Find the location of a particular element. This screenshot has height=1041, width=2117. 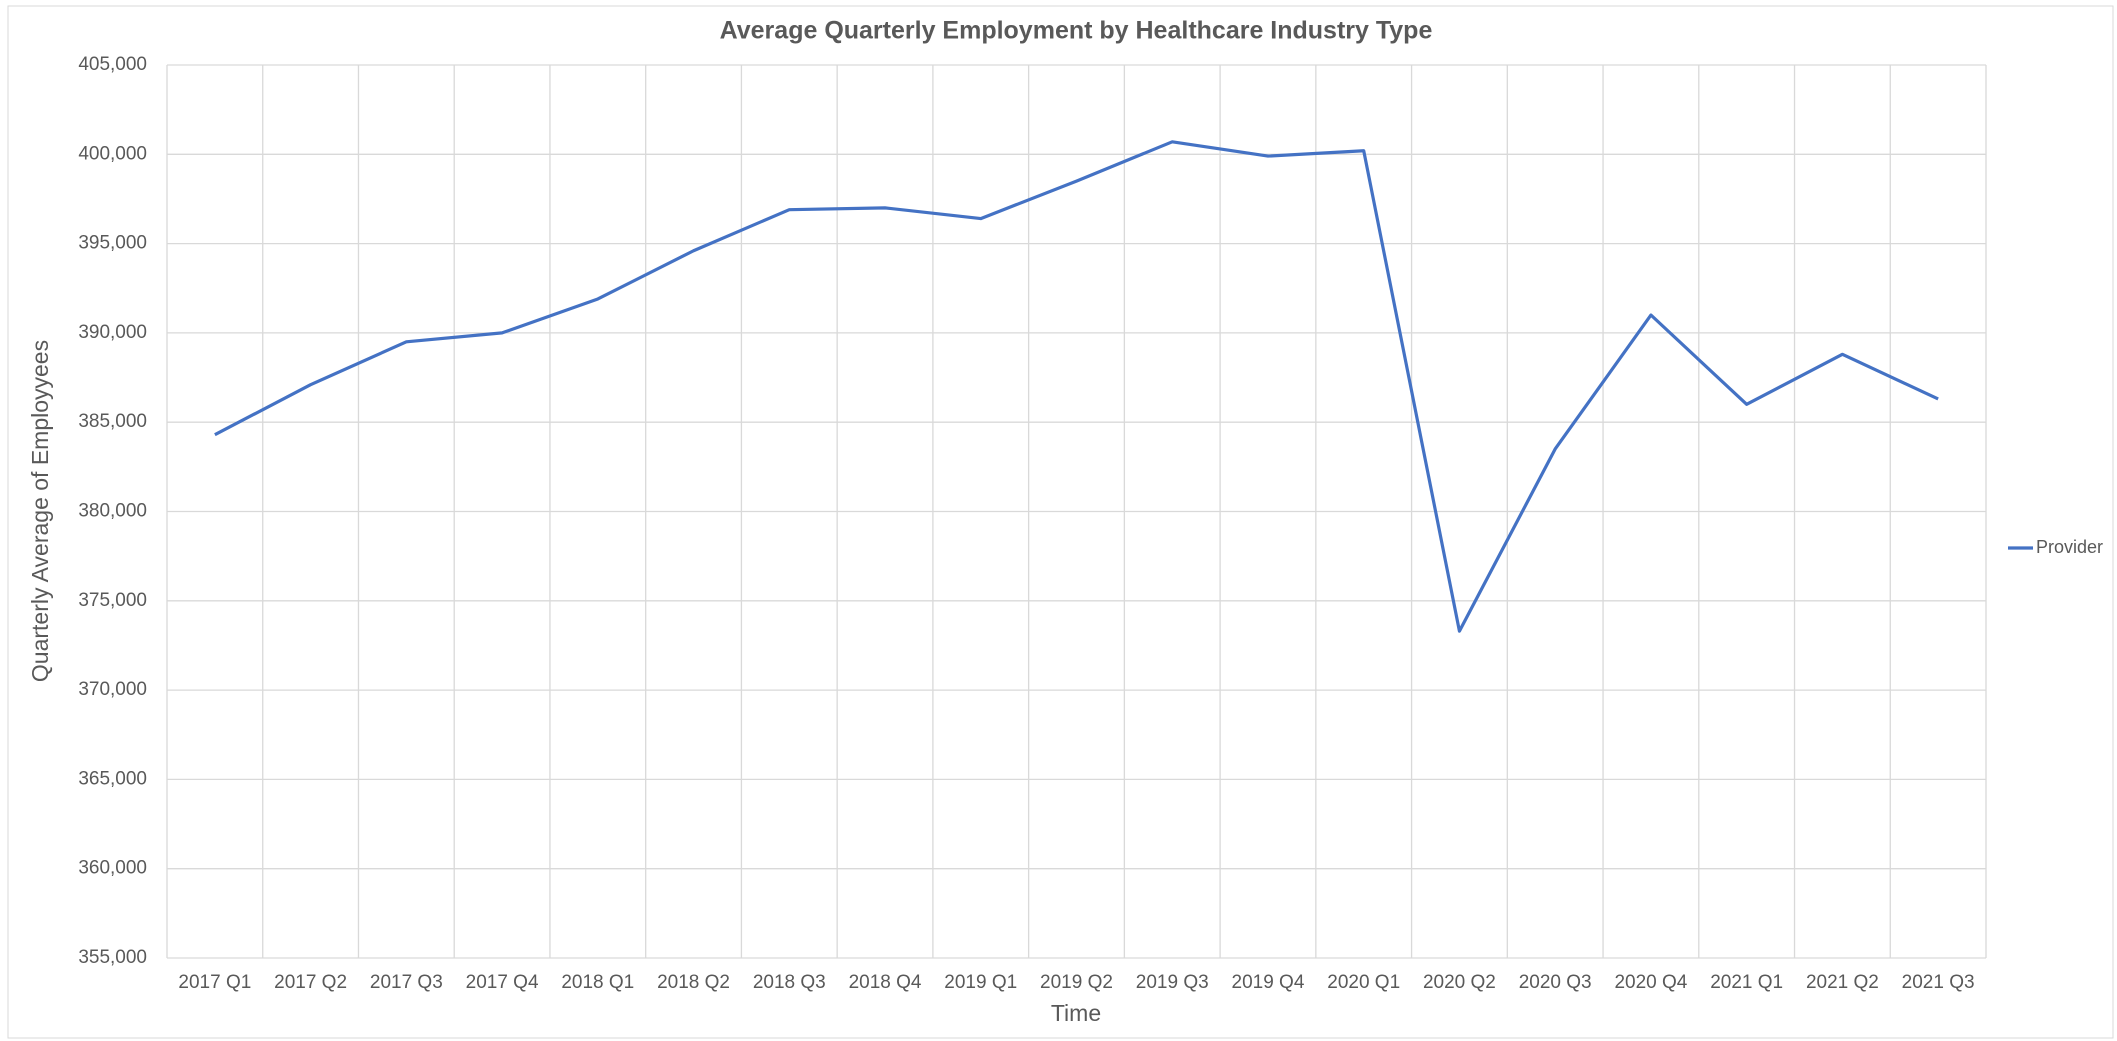

y-tick-label: 360,000 is located at coordinates (112, 868).